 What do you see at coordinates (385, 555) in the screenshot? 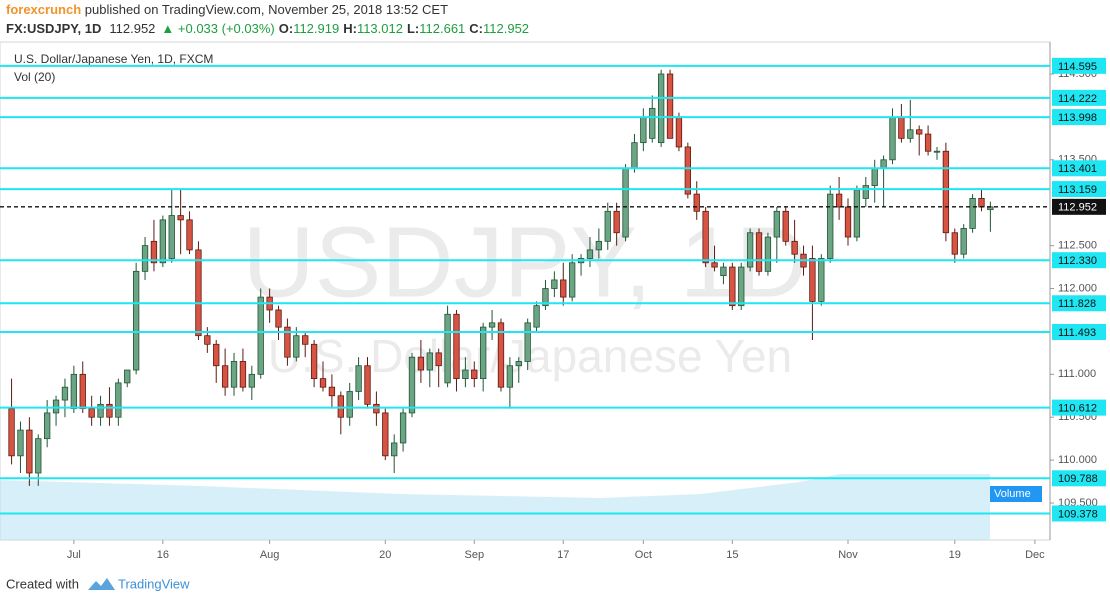
I see `x-tick-label: 20` at bounding box center [385, 555].